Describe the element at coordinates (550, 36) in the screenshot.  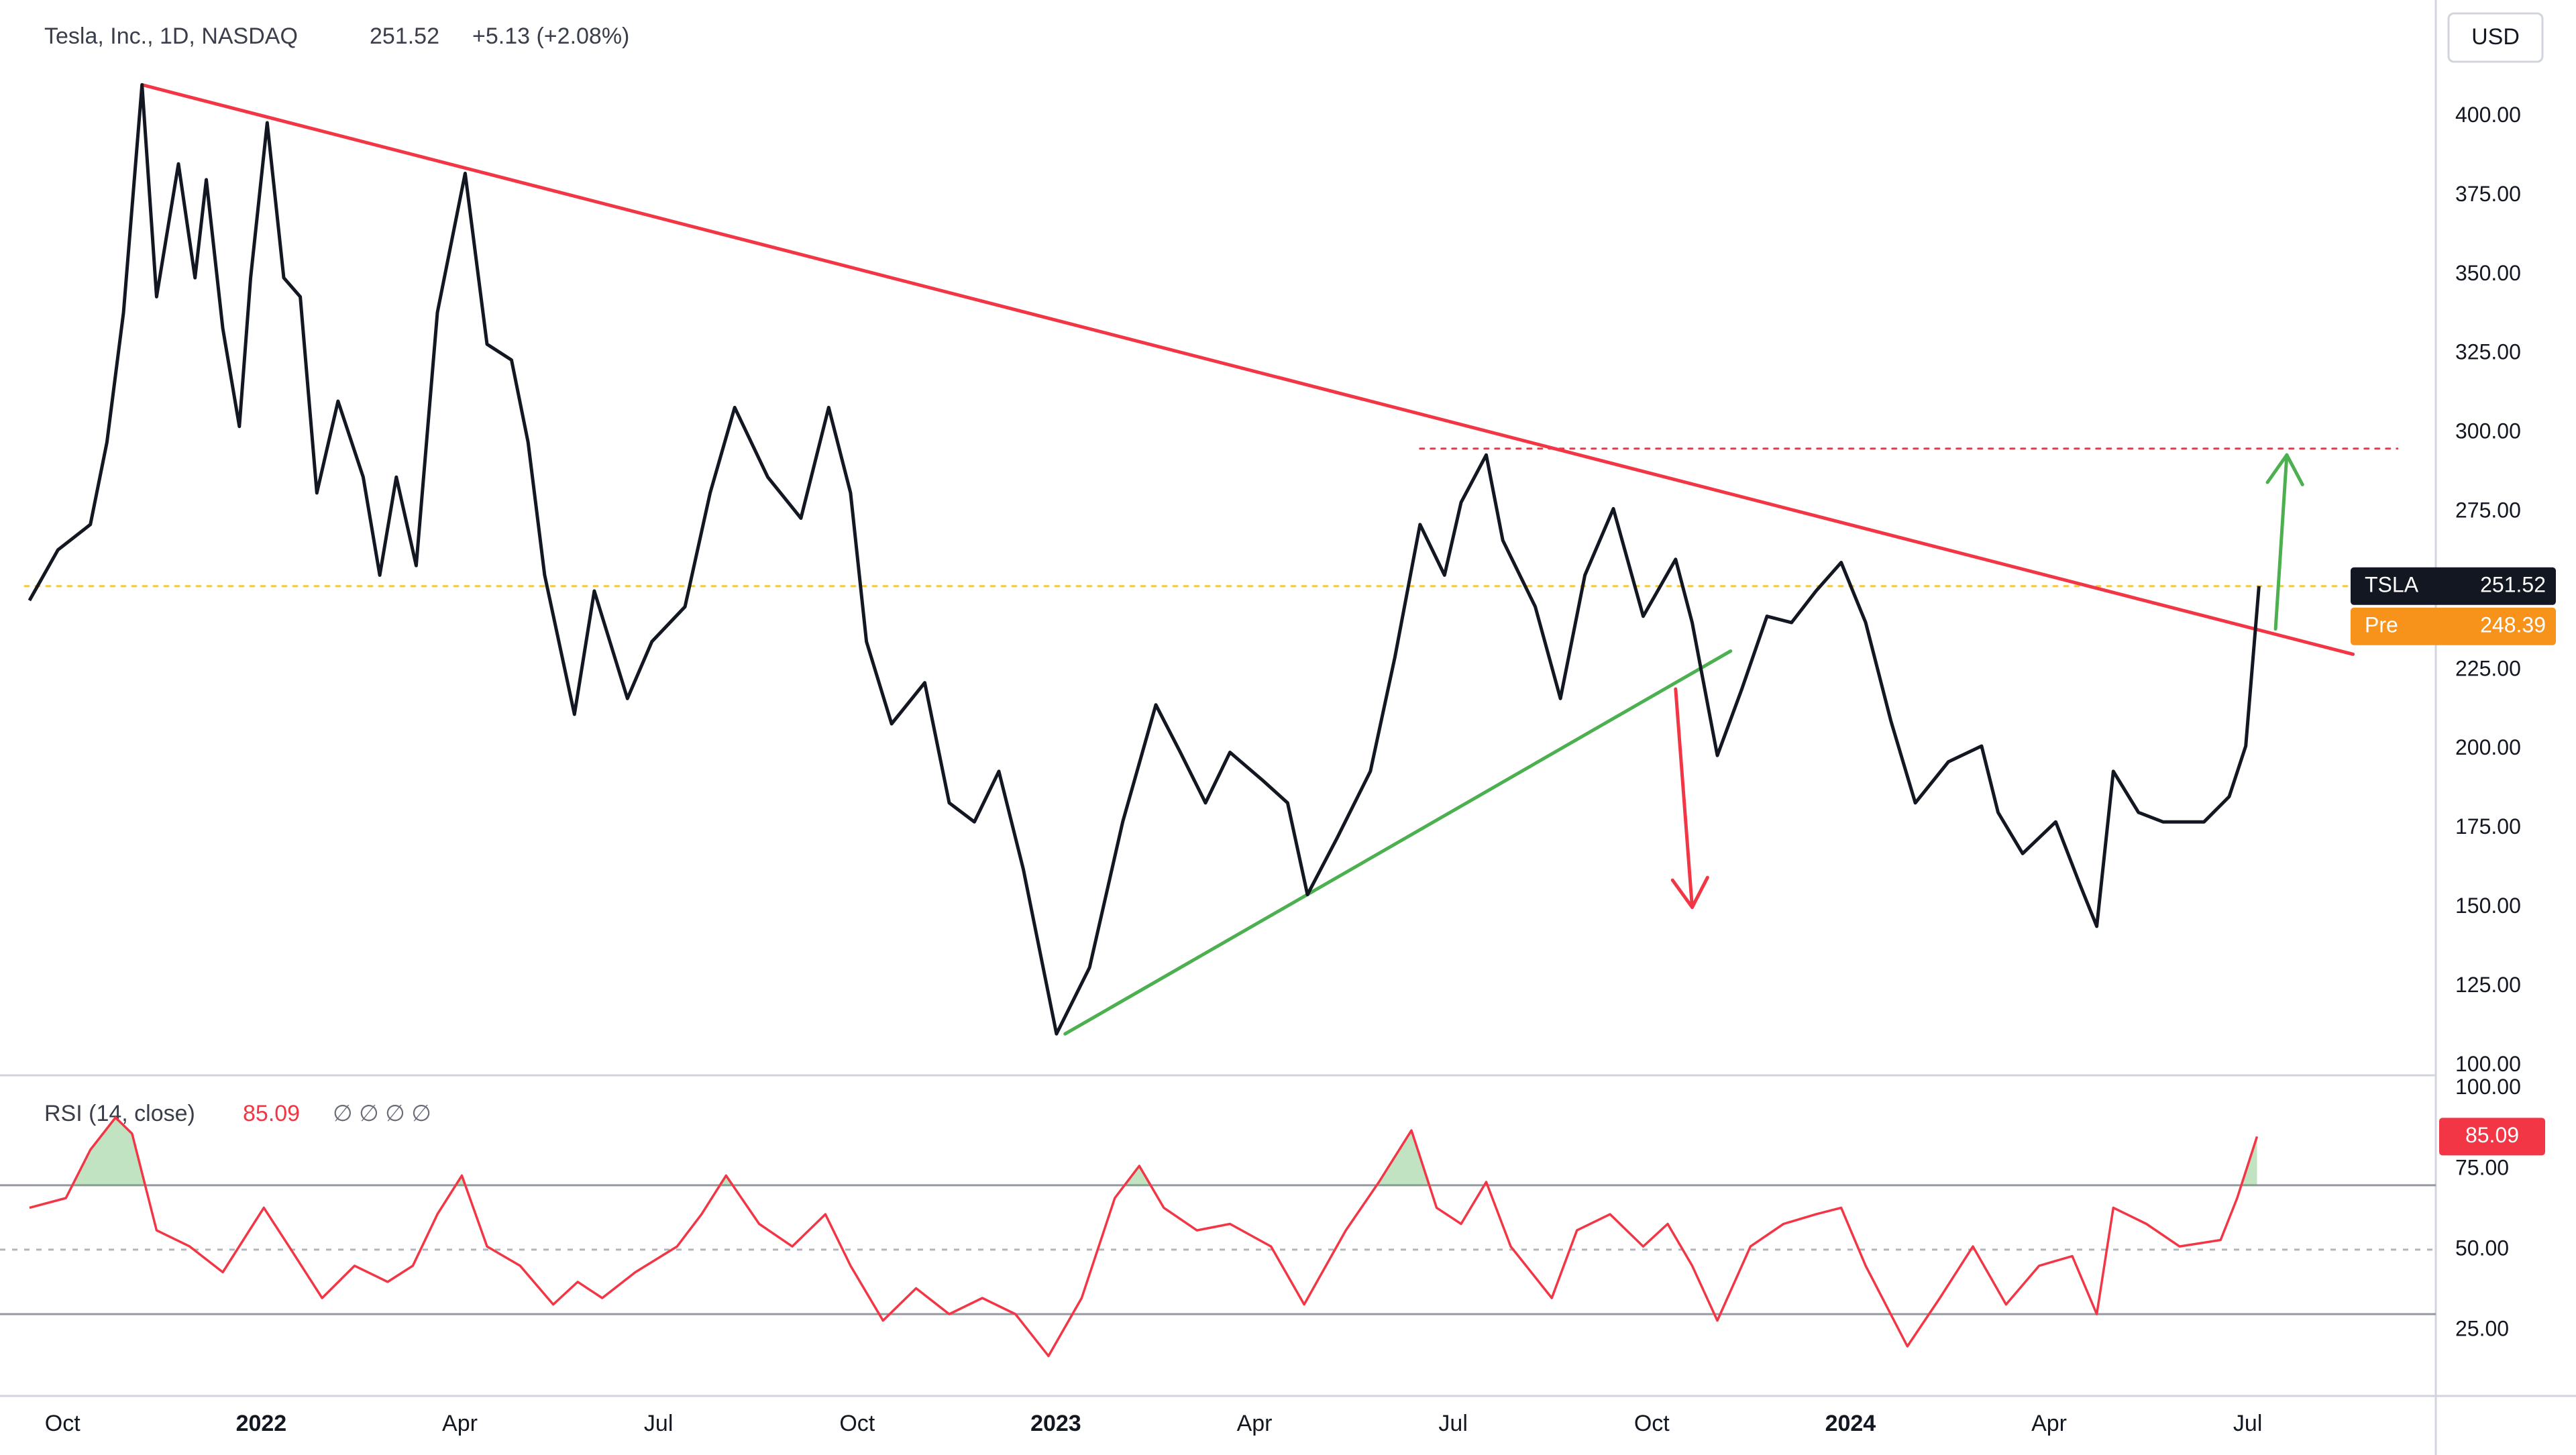
I see `price-change: +5.13 (+2.08%)` at that location.